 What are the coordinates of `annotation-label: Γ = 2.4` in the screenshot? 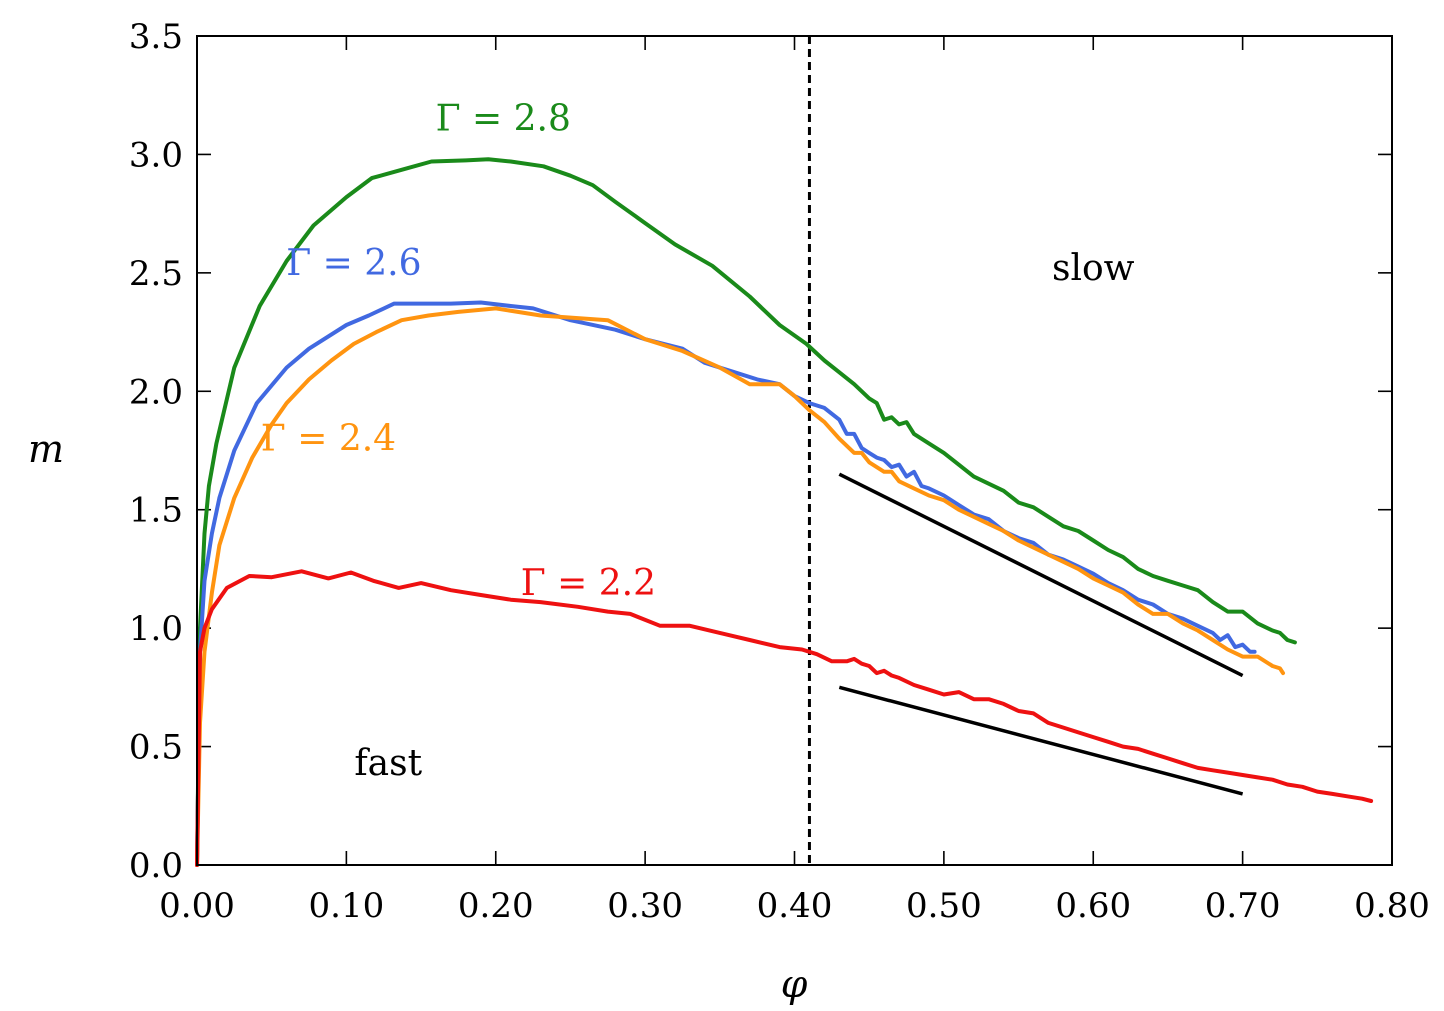 It's located at (328, 439).